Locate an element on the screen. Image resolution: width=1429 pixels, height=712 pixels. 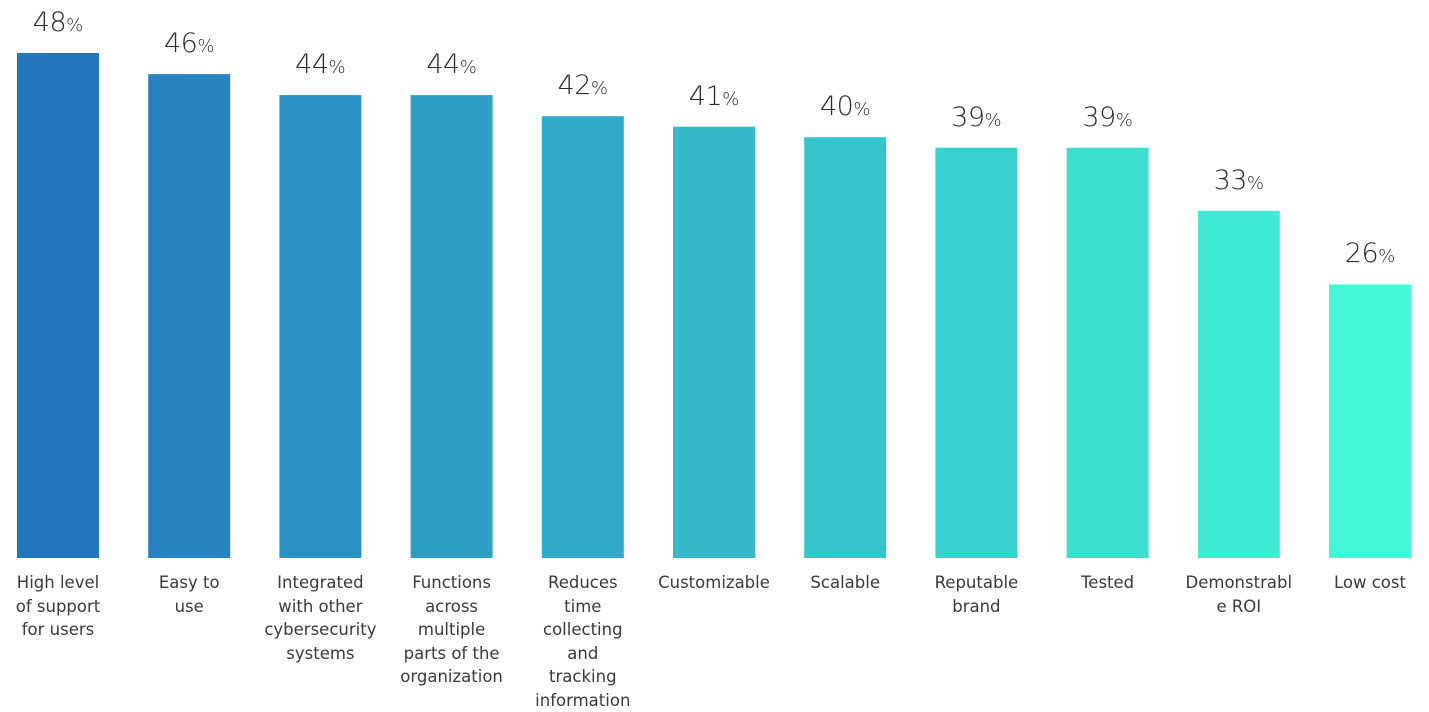
value-number: 42 is located at coordinates (574, 86).